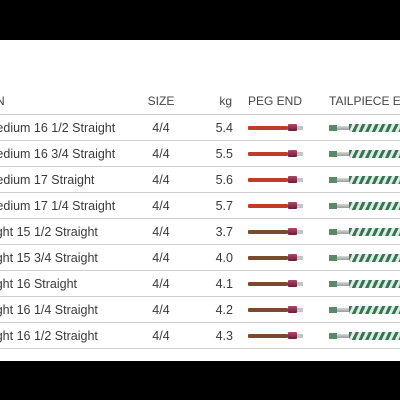  I want to click on row-kg: 3.7, so click(224, 232).